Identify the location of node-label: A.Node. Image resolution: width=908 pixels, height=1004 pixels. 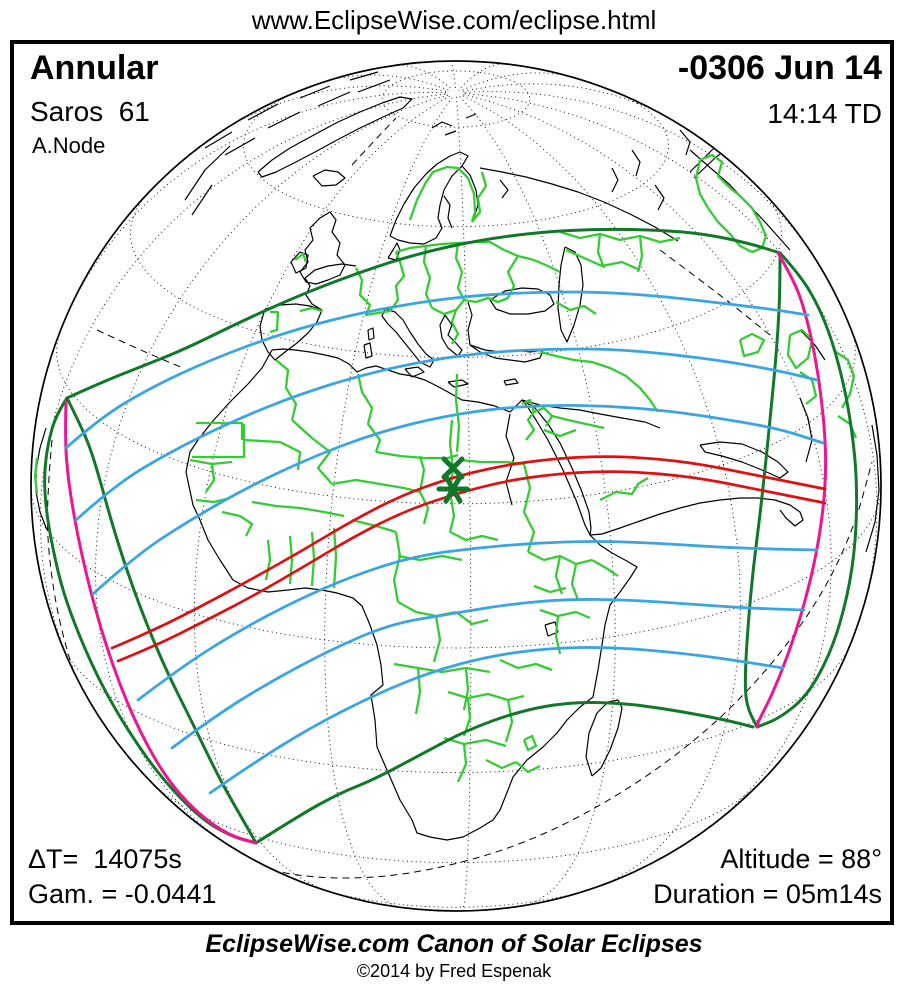
(69, 145).